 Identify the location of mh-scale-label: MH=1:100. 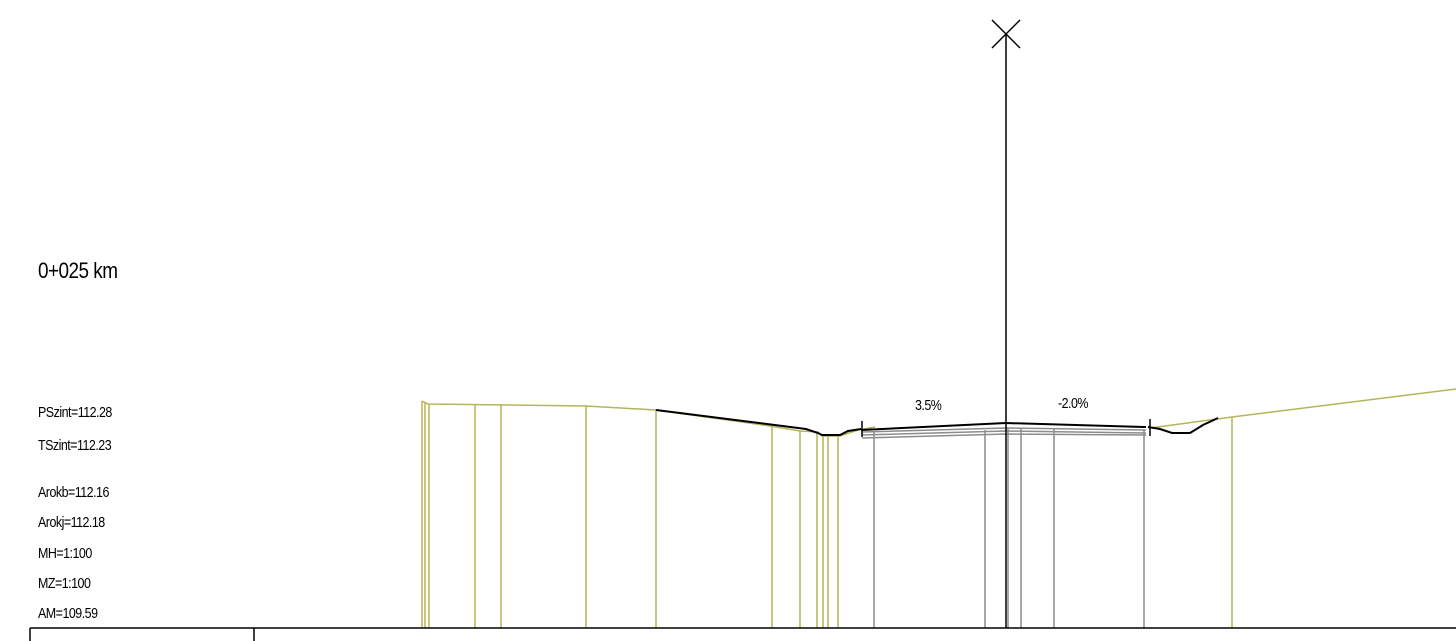
(65, 554).